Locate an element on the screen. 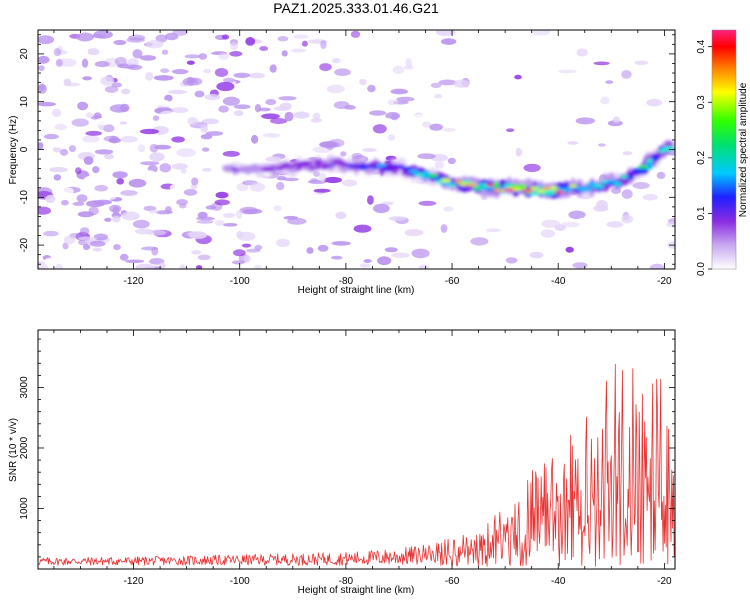 This screenshot has height=600, width=750. heatmap-y-tick-label: 20 is located at coordinates (24, 54).